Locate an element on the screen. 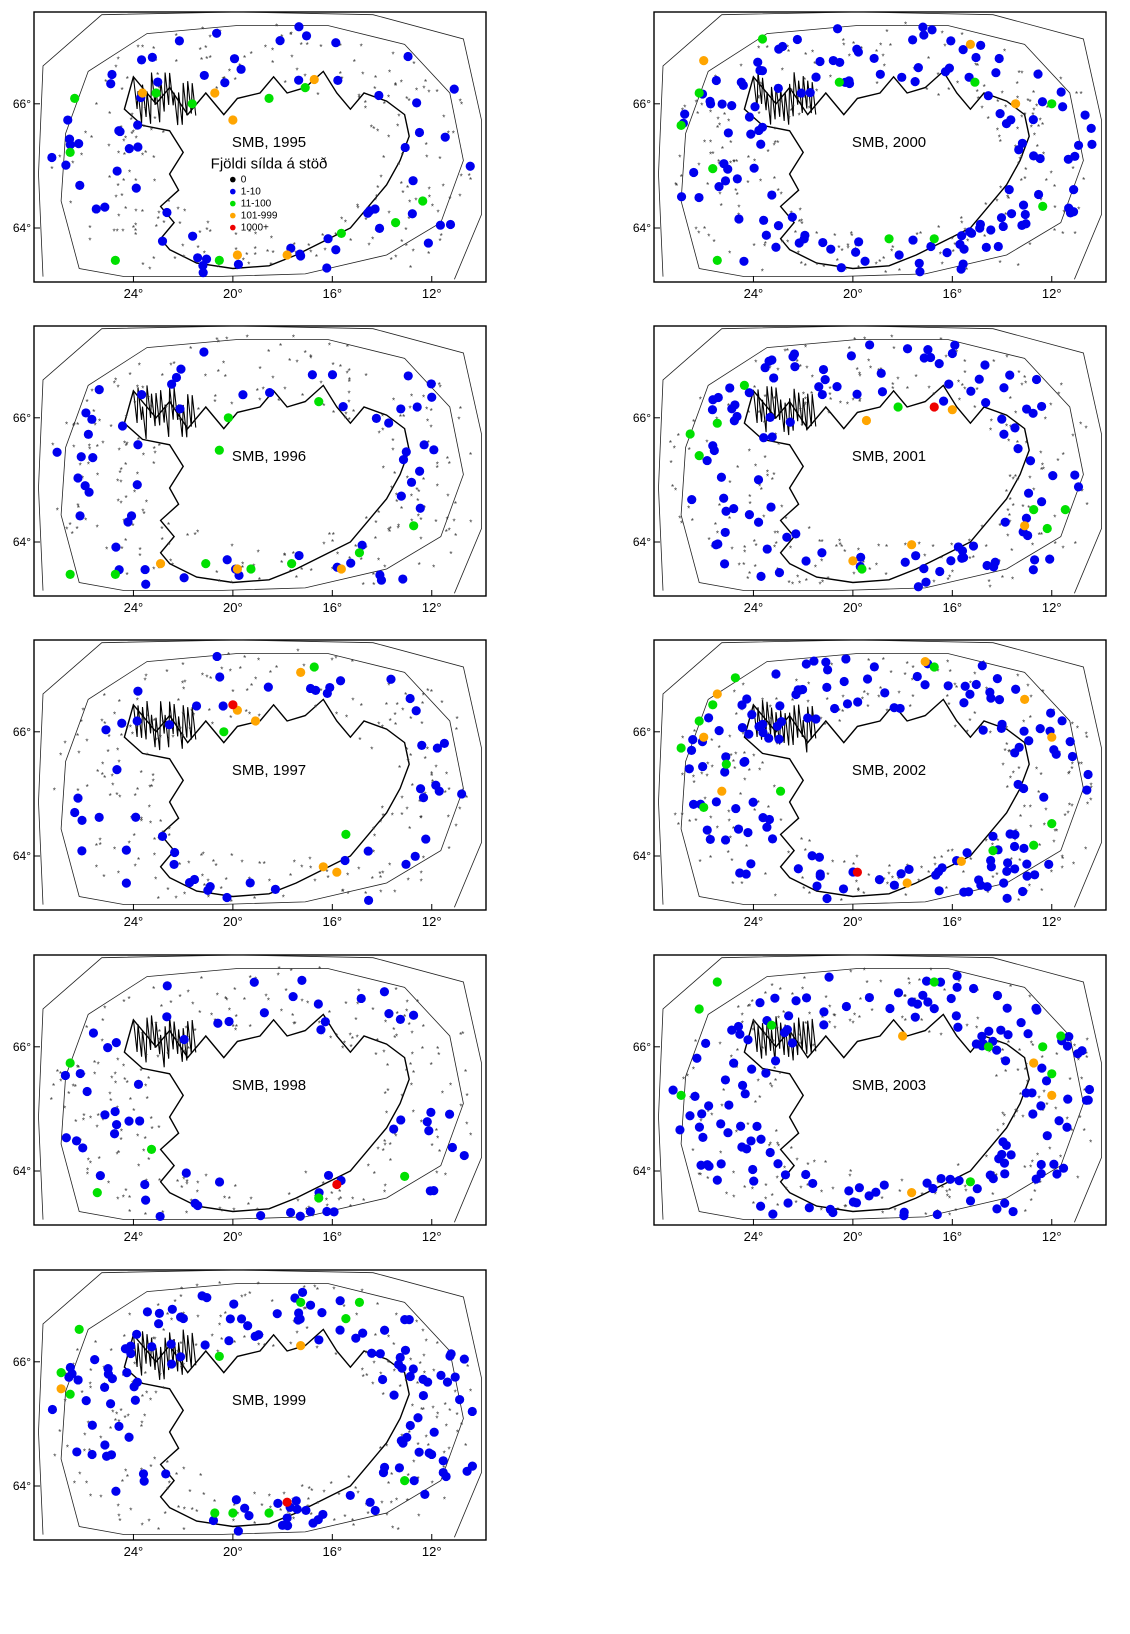  station-dot-1000+ is located at coordinates (857, 872).